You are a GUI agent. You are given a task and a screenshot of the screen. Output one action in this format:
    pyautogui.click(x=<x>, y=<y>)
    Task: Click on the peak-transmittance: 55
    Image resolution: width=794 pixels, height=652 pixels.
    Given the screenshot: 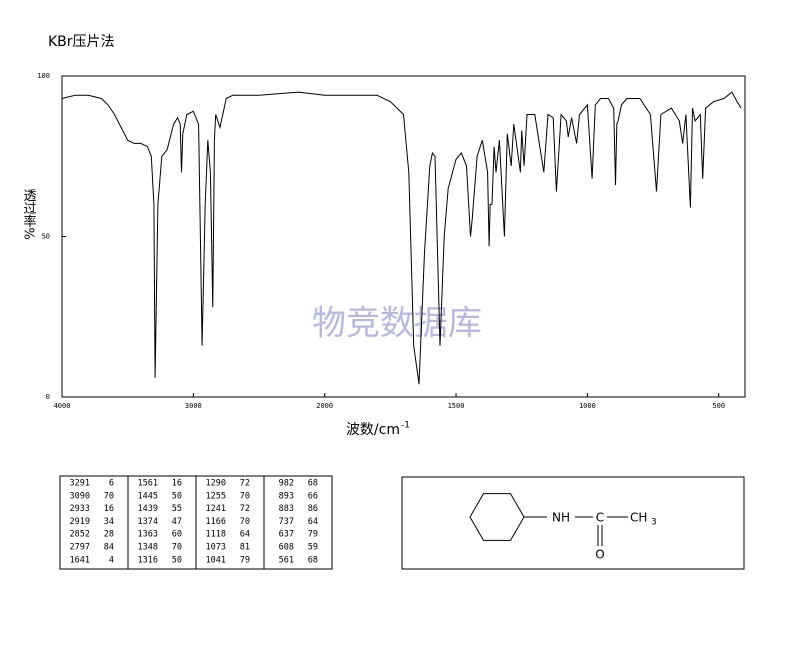 What is the action you would take?
    pyautogui.click(x=177, y=509)
    